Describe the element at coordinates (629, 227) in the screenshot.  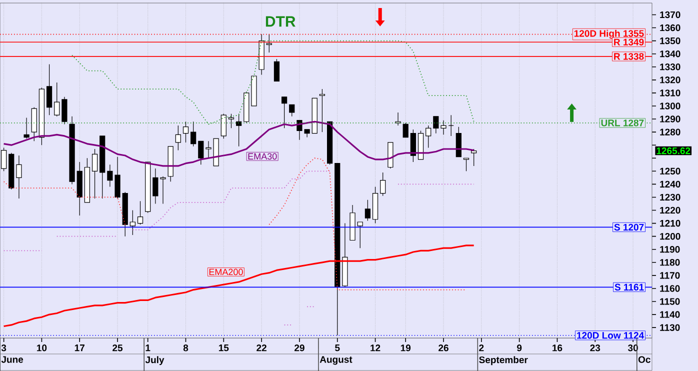
I see `ref-line-label: S 1207` at that location.